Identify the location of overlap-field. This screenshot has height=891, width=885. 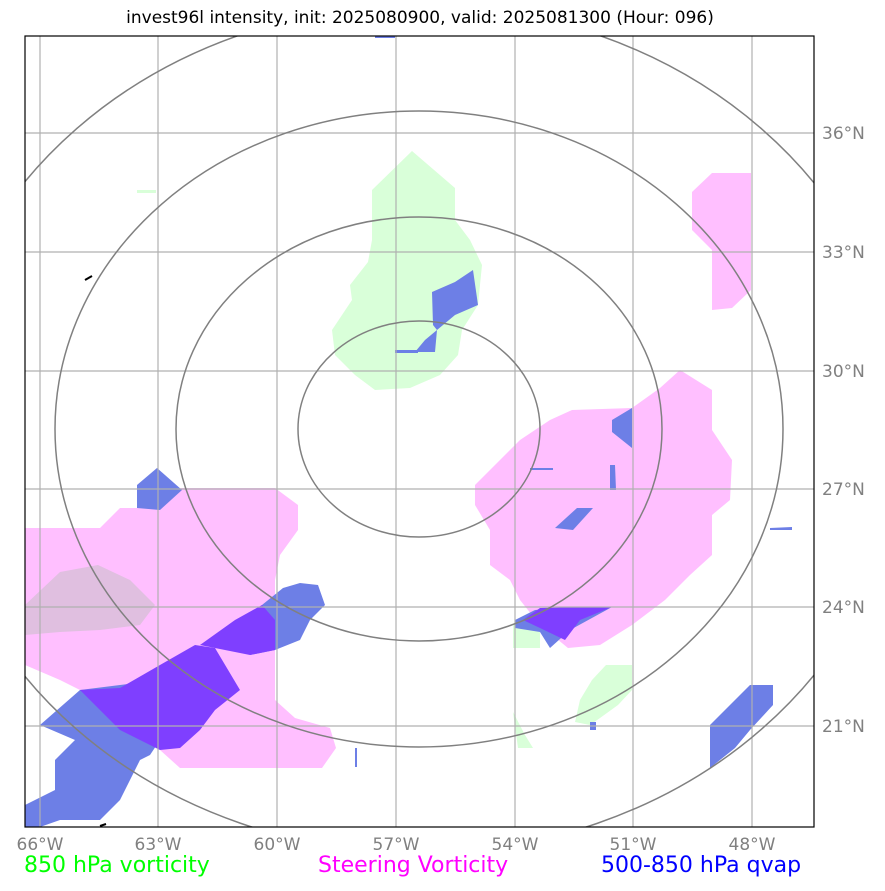
(346, 677).